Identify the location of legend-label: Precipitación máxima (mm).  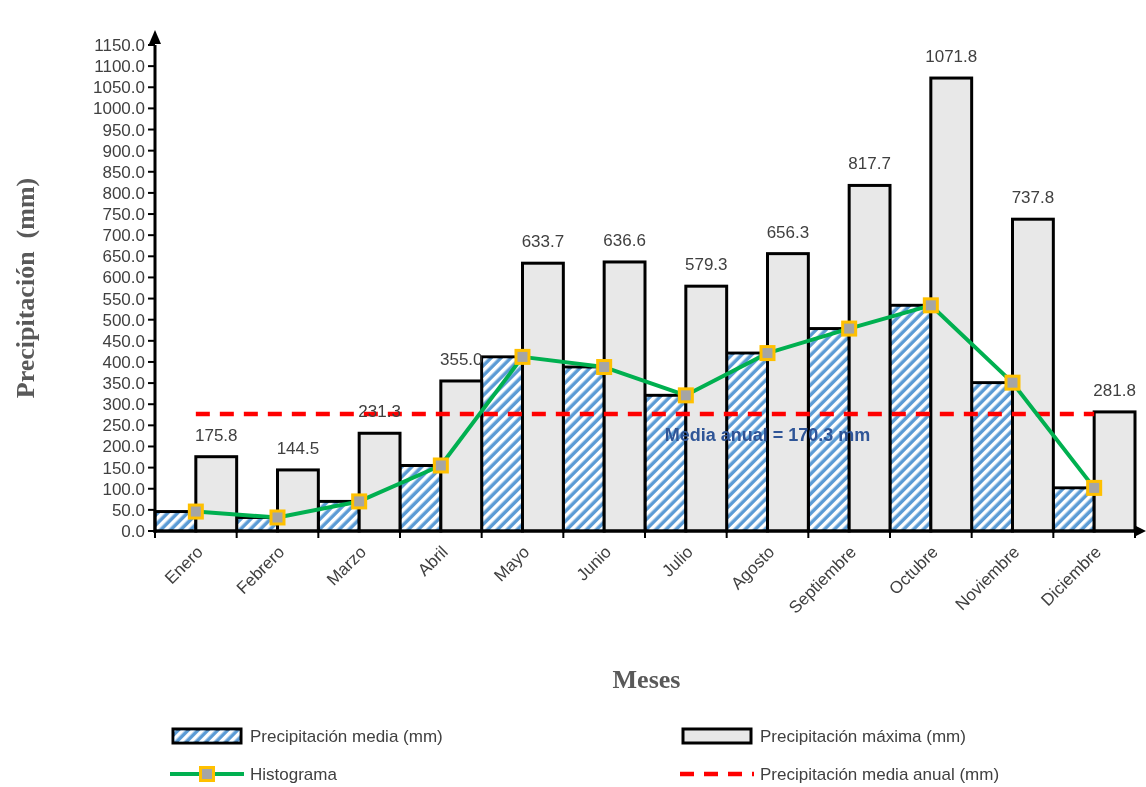
(863, 736).